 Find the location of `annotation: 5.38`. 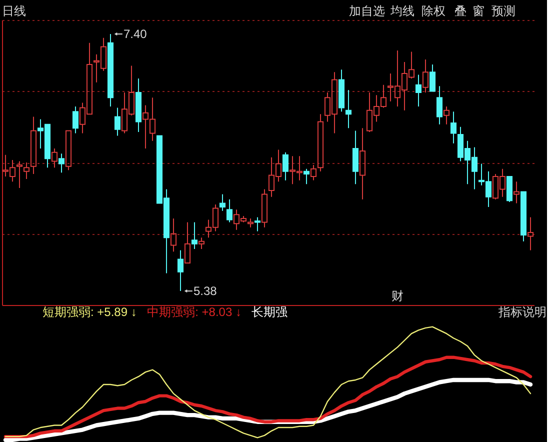

annotation: 5.38 is located at coordinates (205, 291).